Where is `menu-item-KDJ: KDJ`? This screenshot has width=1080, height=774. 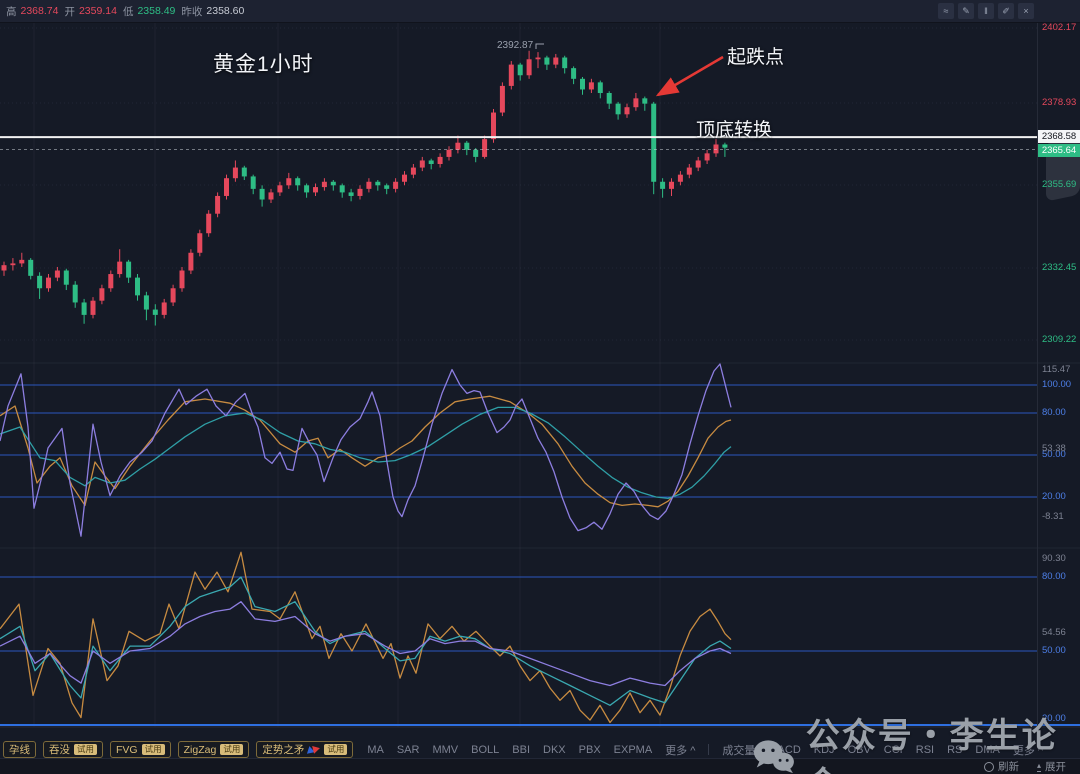
menu-item-KDJ: KDJ is located at coordinates (824, 749).